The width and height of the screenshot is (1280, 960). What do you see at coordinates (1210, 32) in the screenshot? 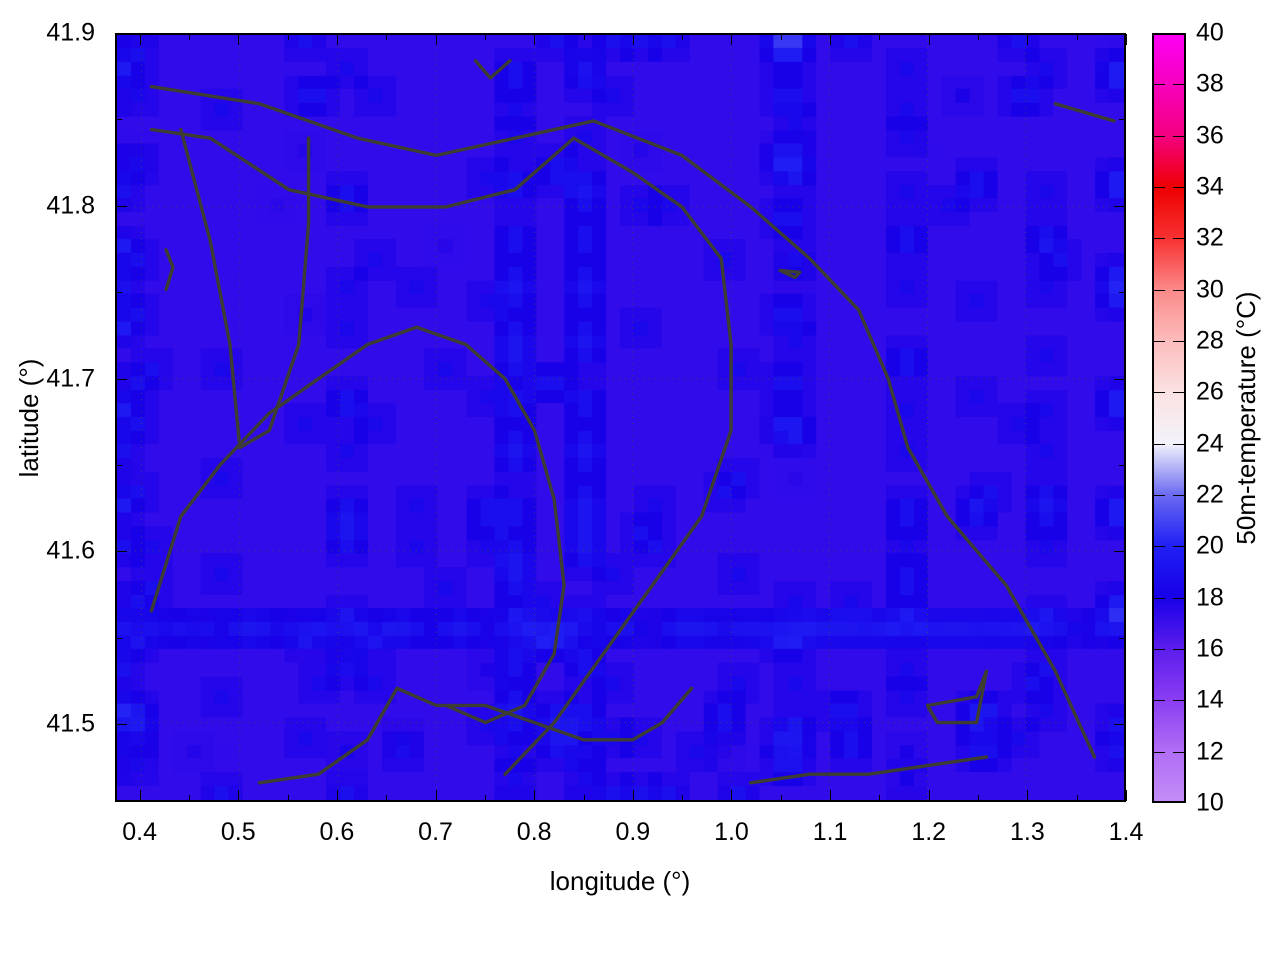
I see `colorbar-tick-label: 40` at bounding box center [1210, 32].